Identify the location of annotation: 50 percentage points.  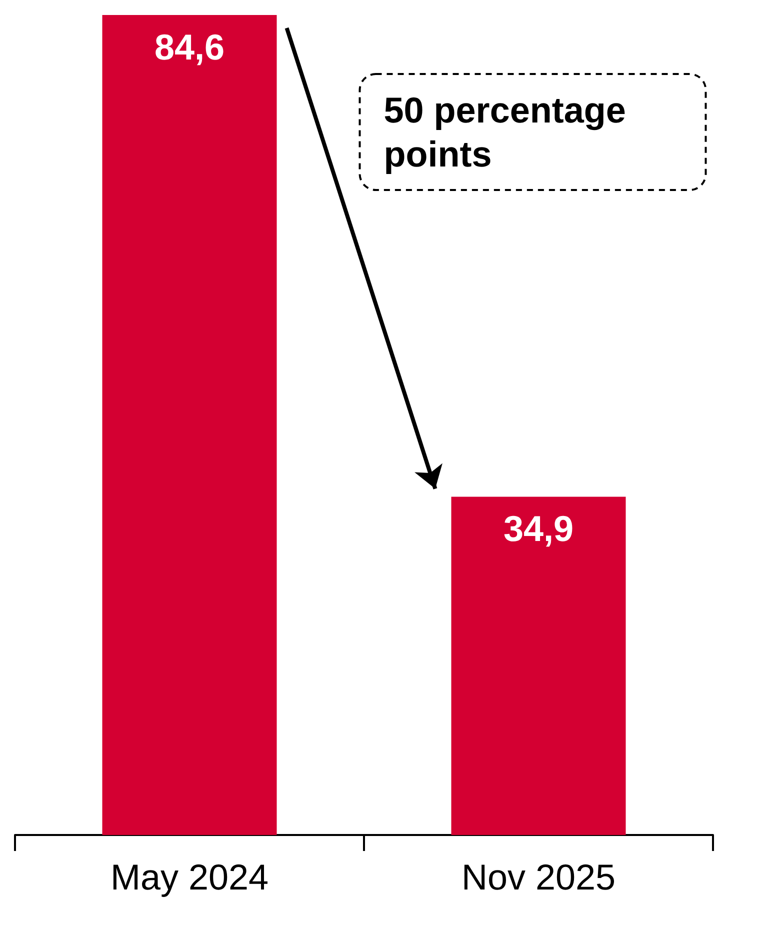
(510, 132).